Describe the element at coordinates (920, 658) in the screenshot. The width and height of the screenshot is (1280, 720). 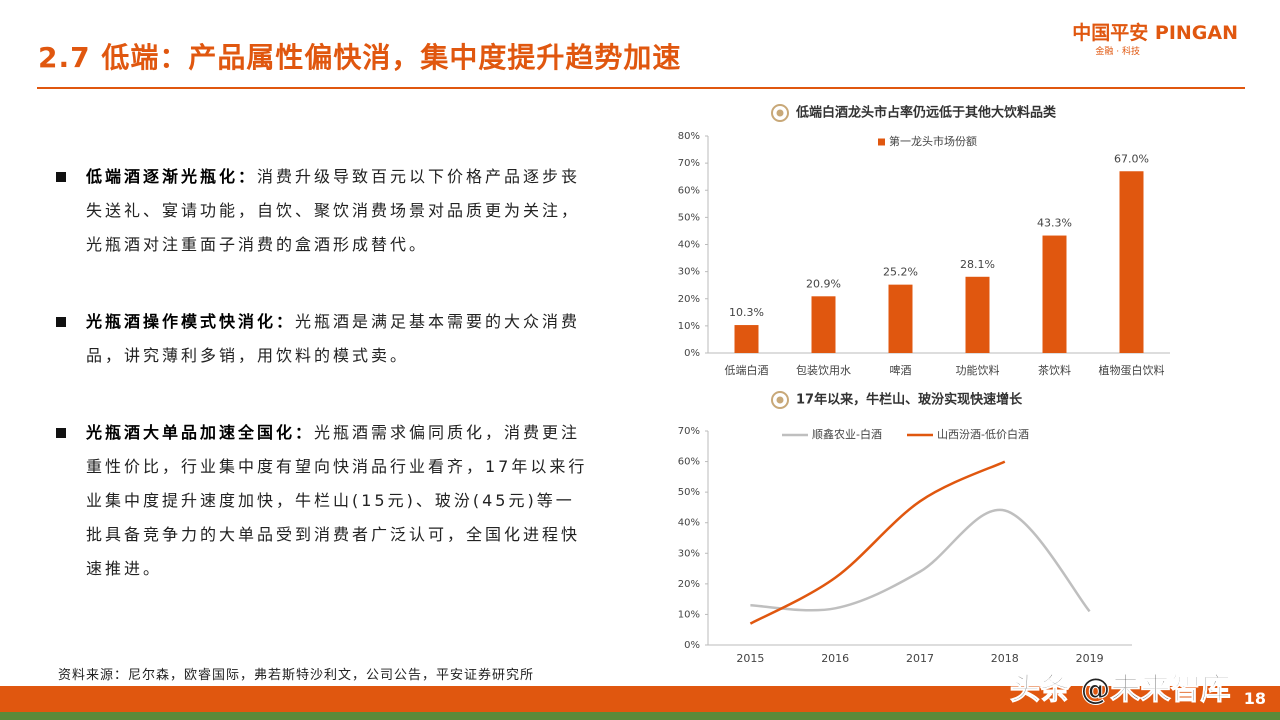
I see `x-tick-label: 2017` at that location.